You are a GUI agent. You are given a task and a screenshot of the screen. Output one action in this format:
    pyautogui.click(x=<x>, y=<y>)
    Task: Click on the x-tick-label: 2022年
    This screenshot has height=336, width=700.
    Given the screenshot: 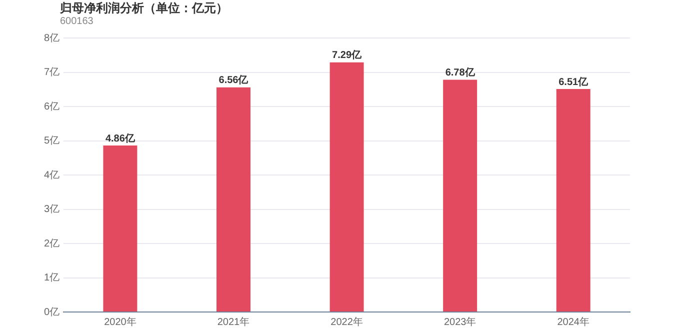 What is the action you would take?
    pyautogui.click(x=346, y=322)
    